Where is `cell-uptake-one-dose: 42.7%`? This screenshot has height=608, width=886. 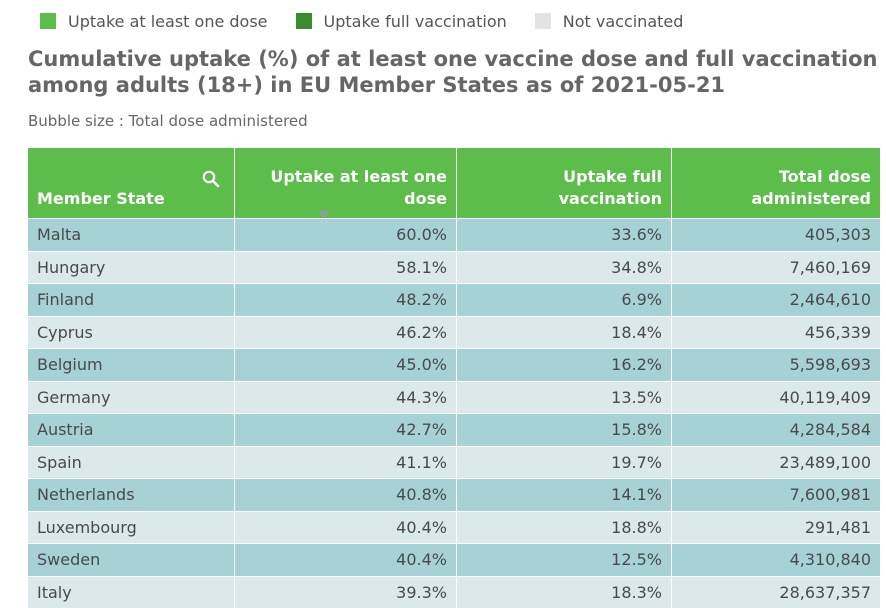 cell-uptake-one-dose: 42.7% is located at coordinates (346, 430).